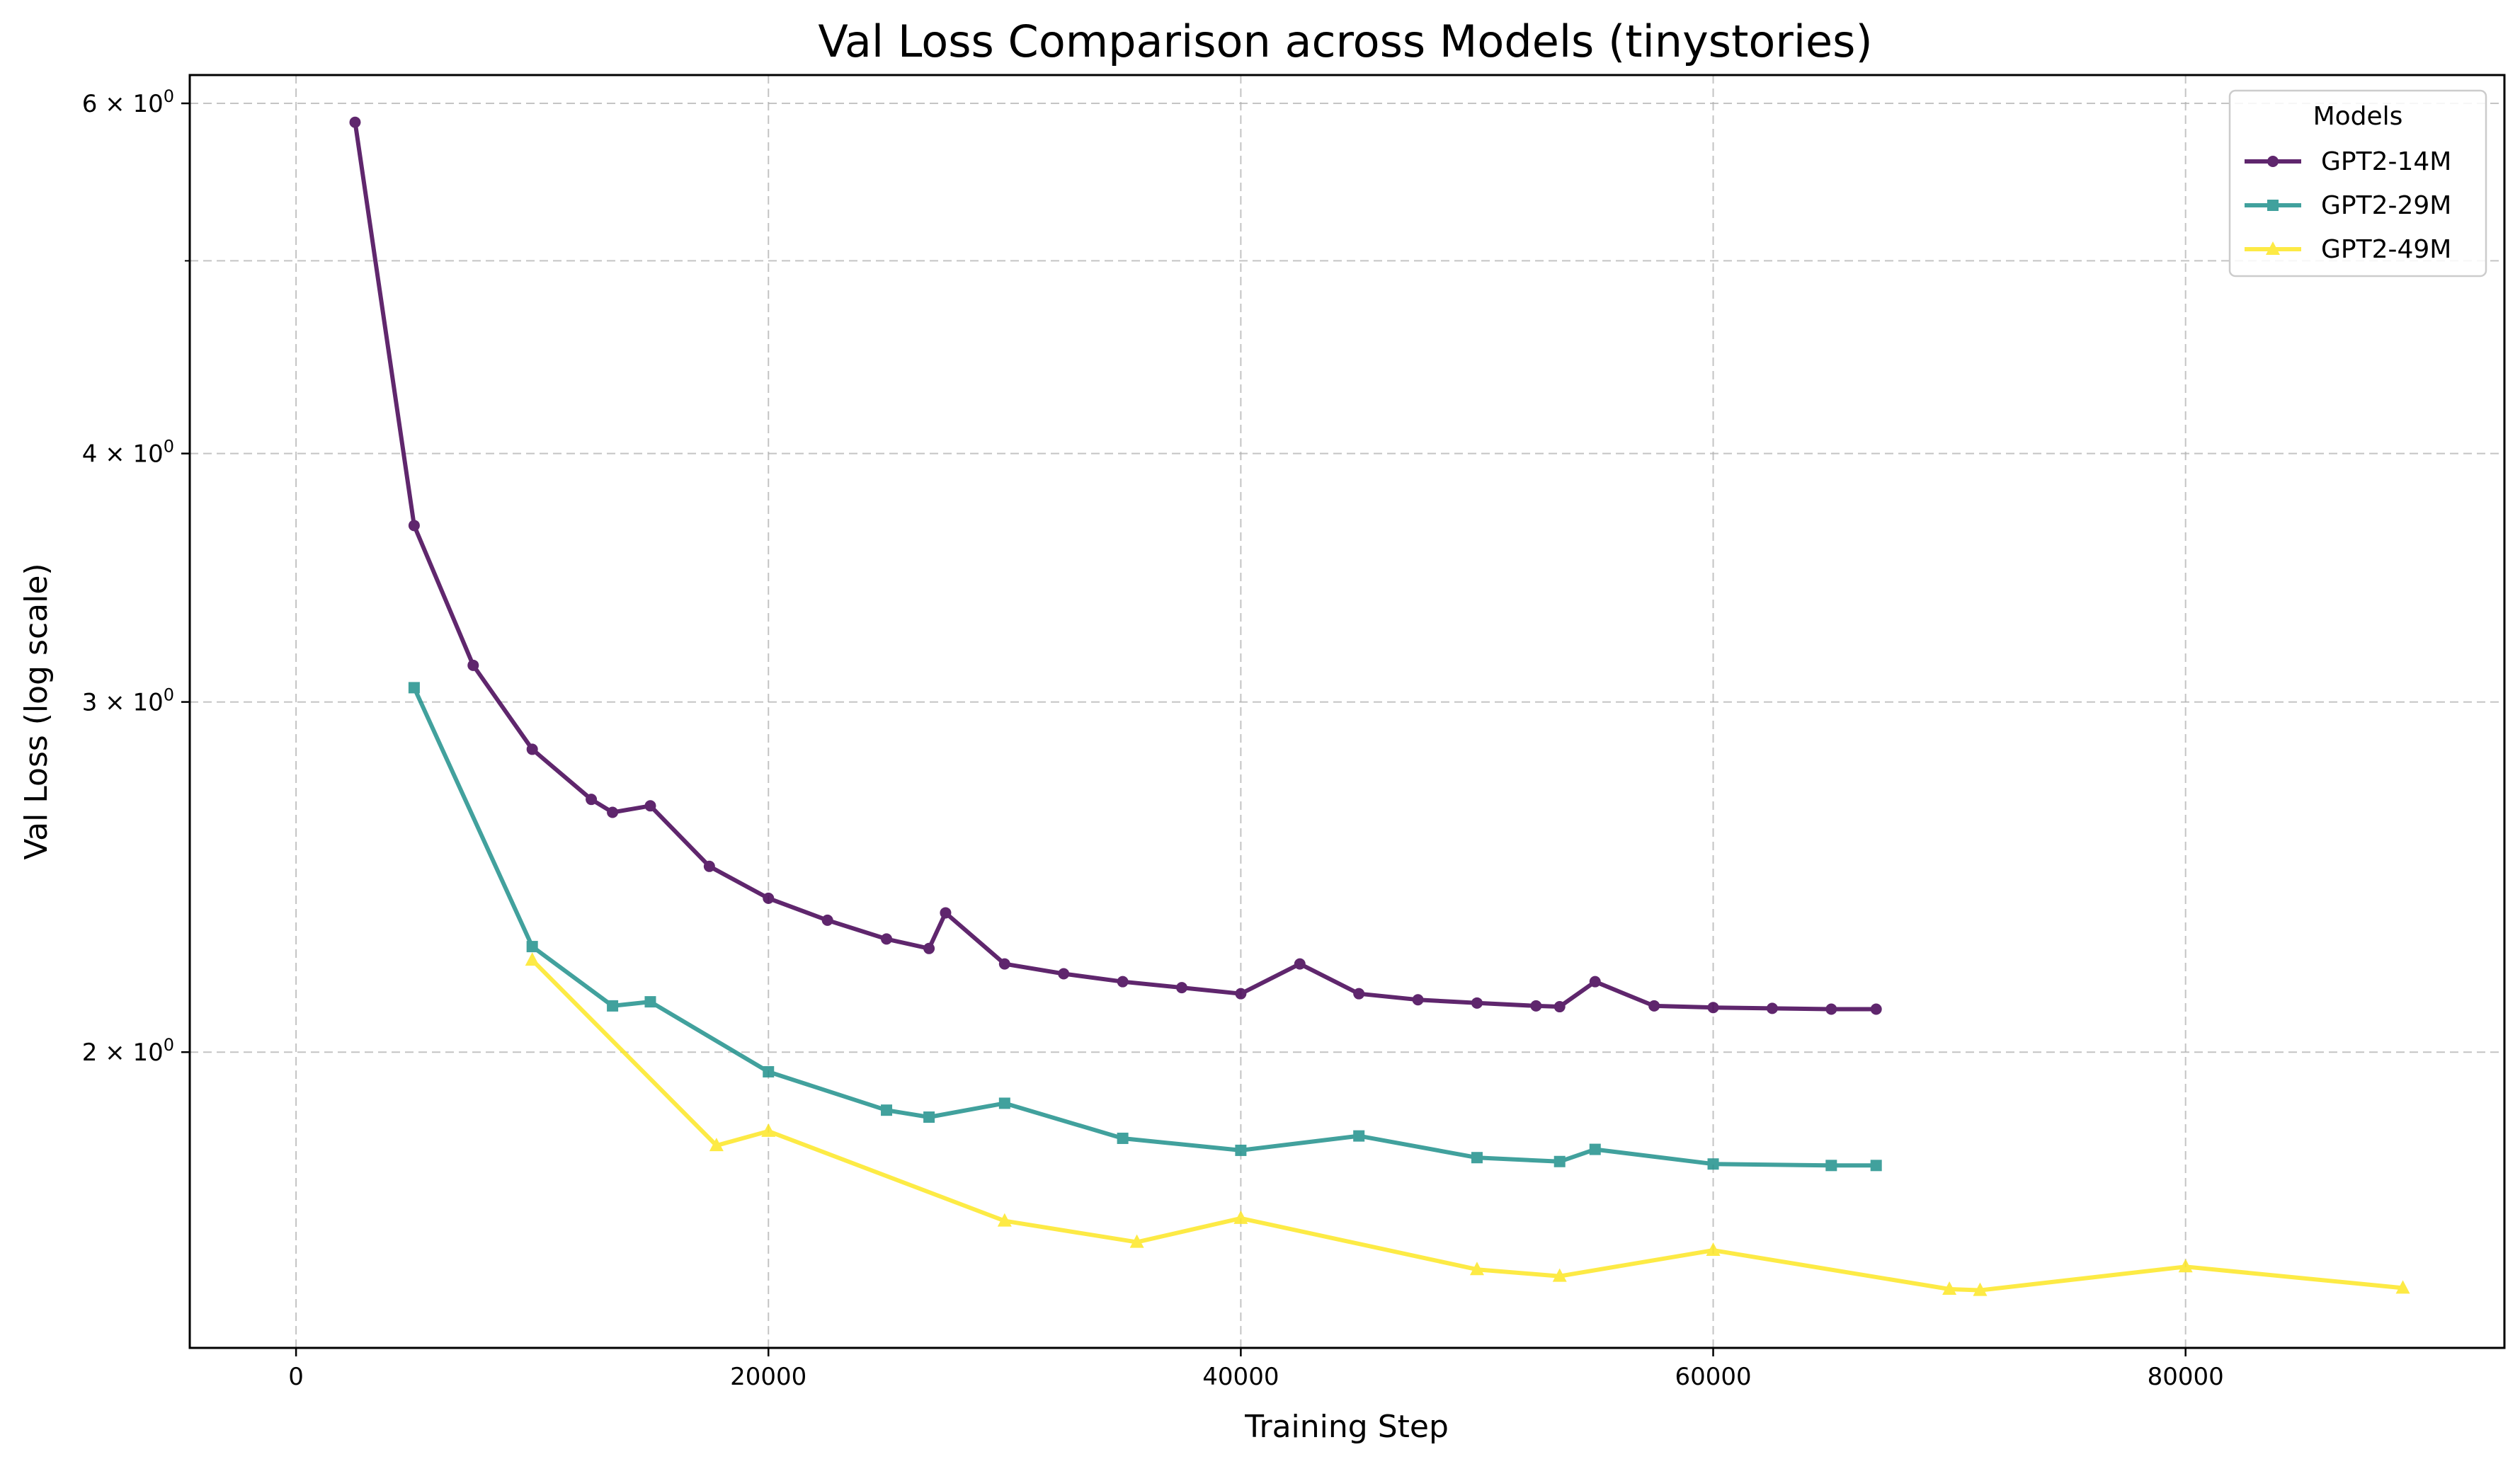 Image resolution: width=2520 pixels, height=1464 pixels. Describe the element at coordinates (2386, 205) in the screenshot. I see `legend-label-gpt2-29m: GPT2-29M` at that location.